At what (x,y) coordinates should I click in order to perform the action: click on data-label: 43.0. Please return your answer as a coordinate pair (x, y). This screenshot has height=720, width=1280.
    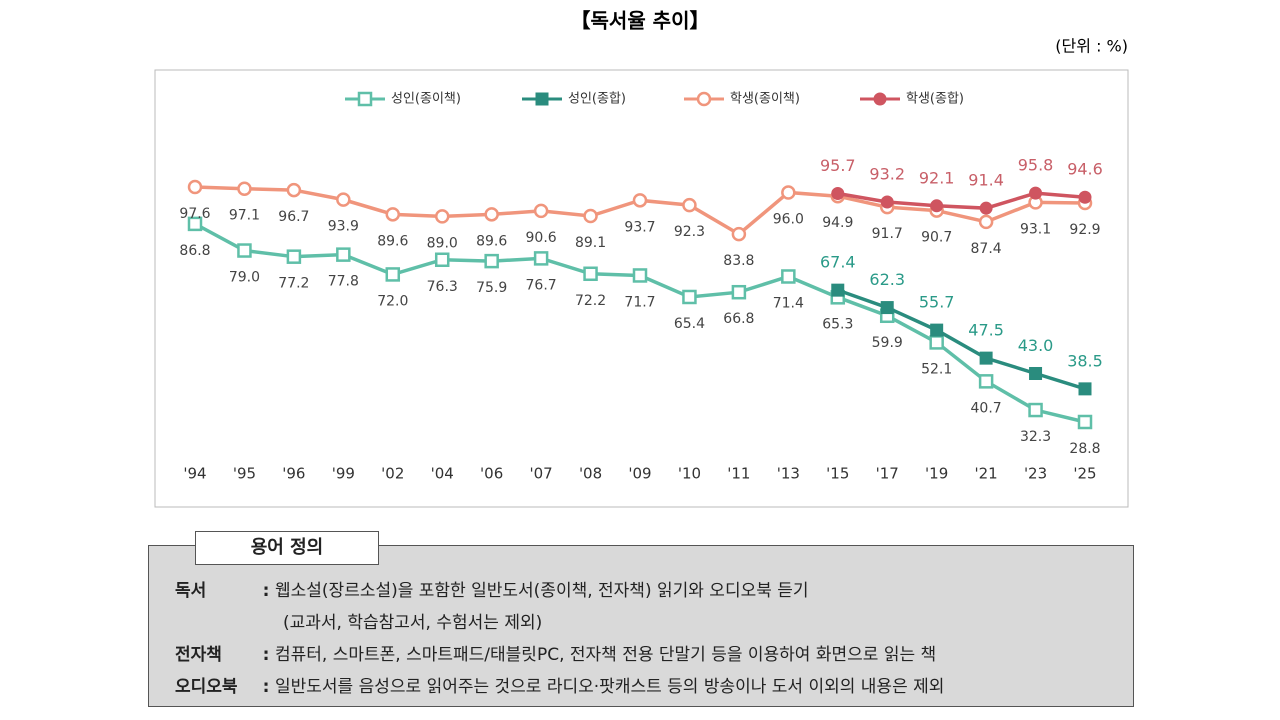
    Looking at the image, I should click on (1036, 345).